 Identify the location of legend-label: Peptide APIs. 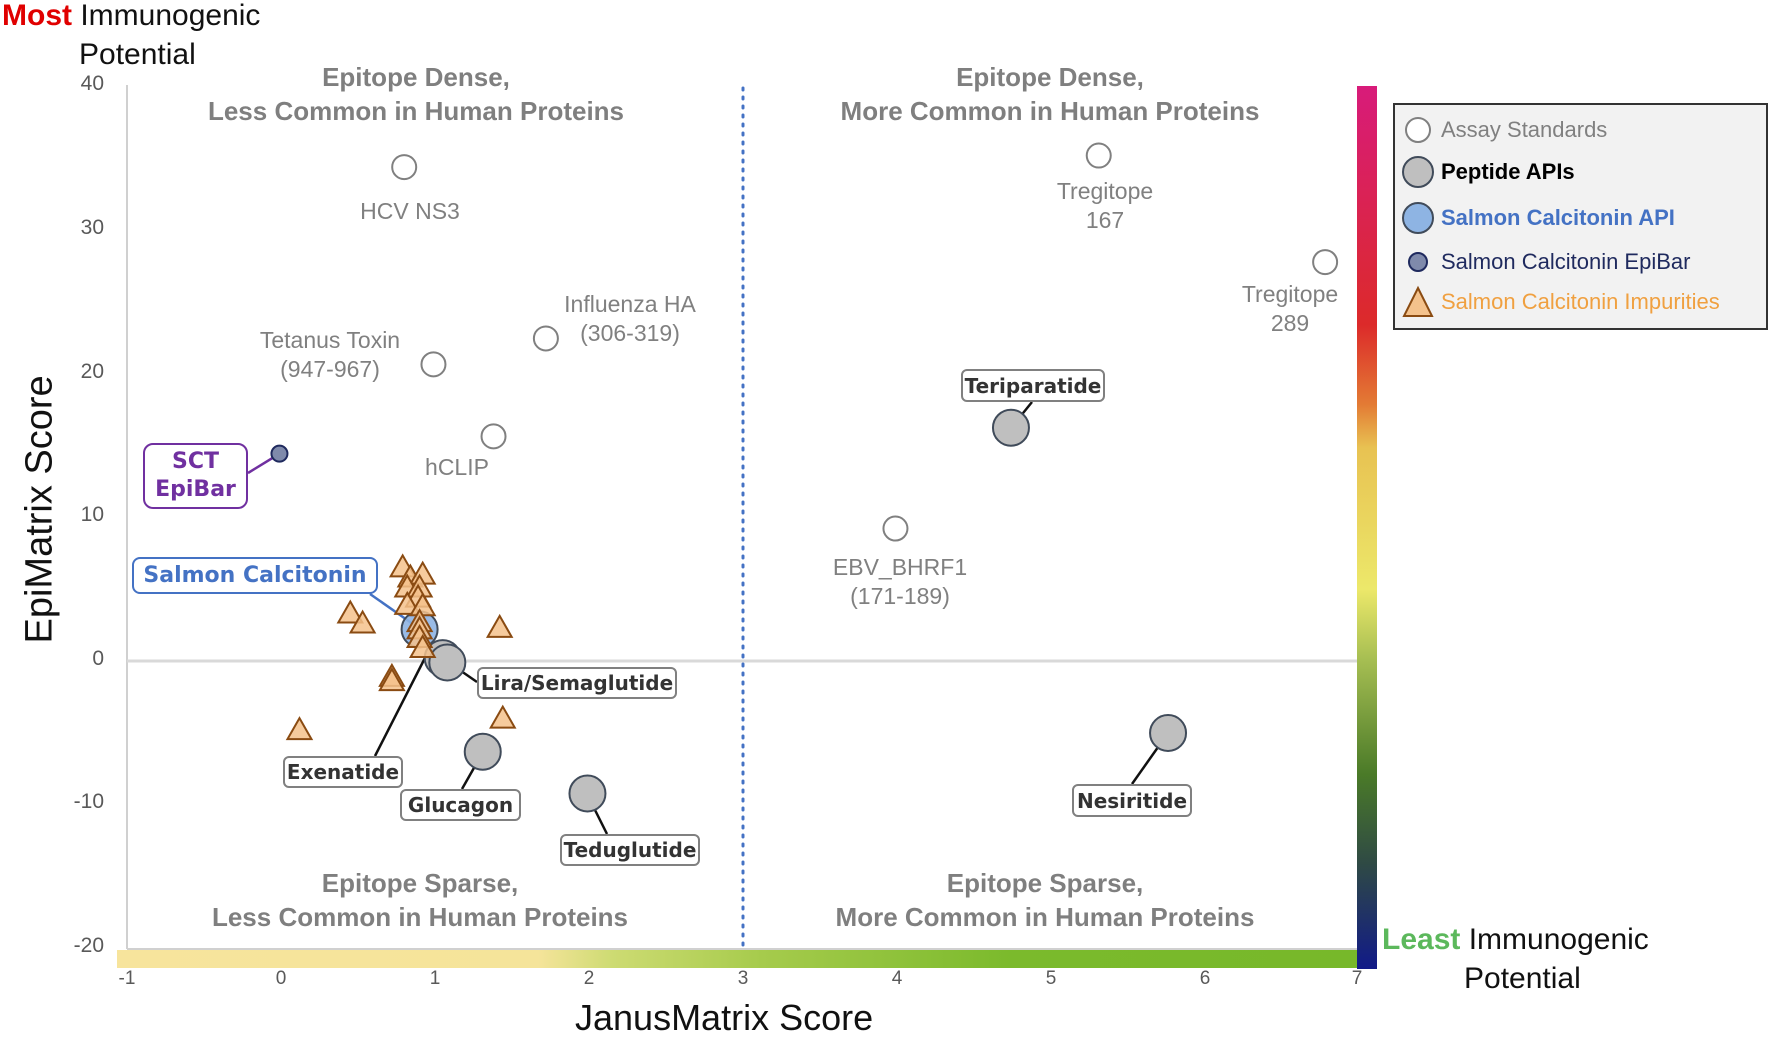
(1508, 171).